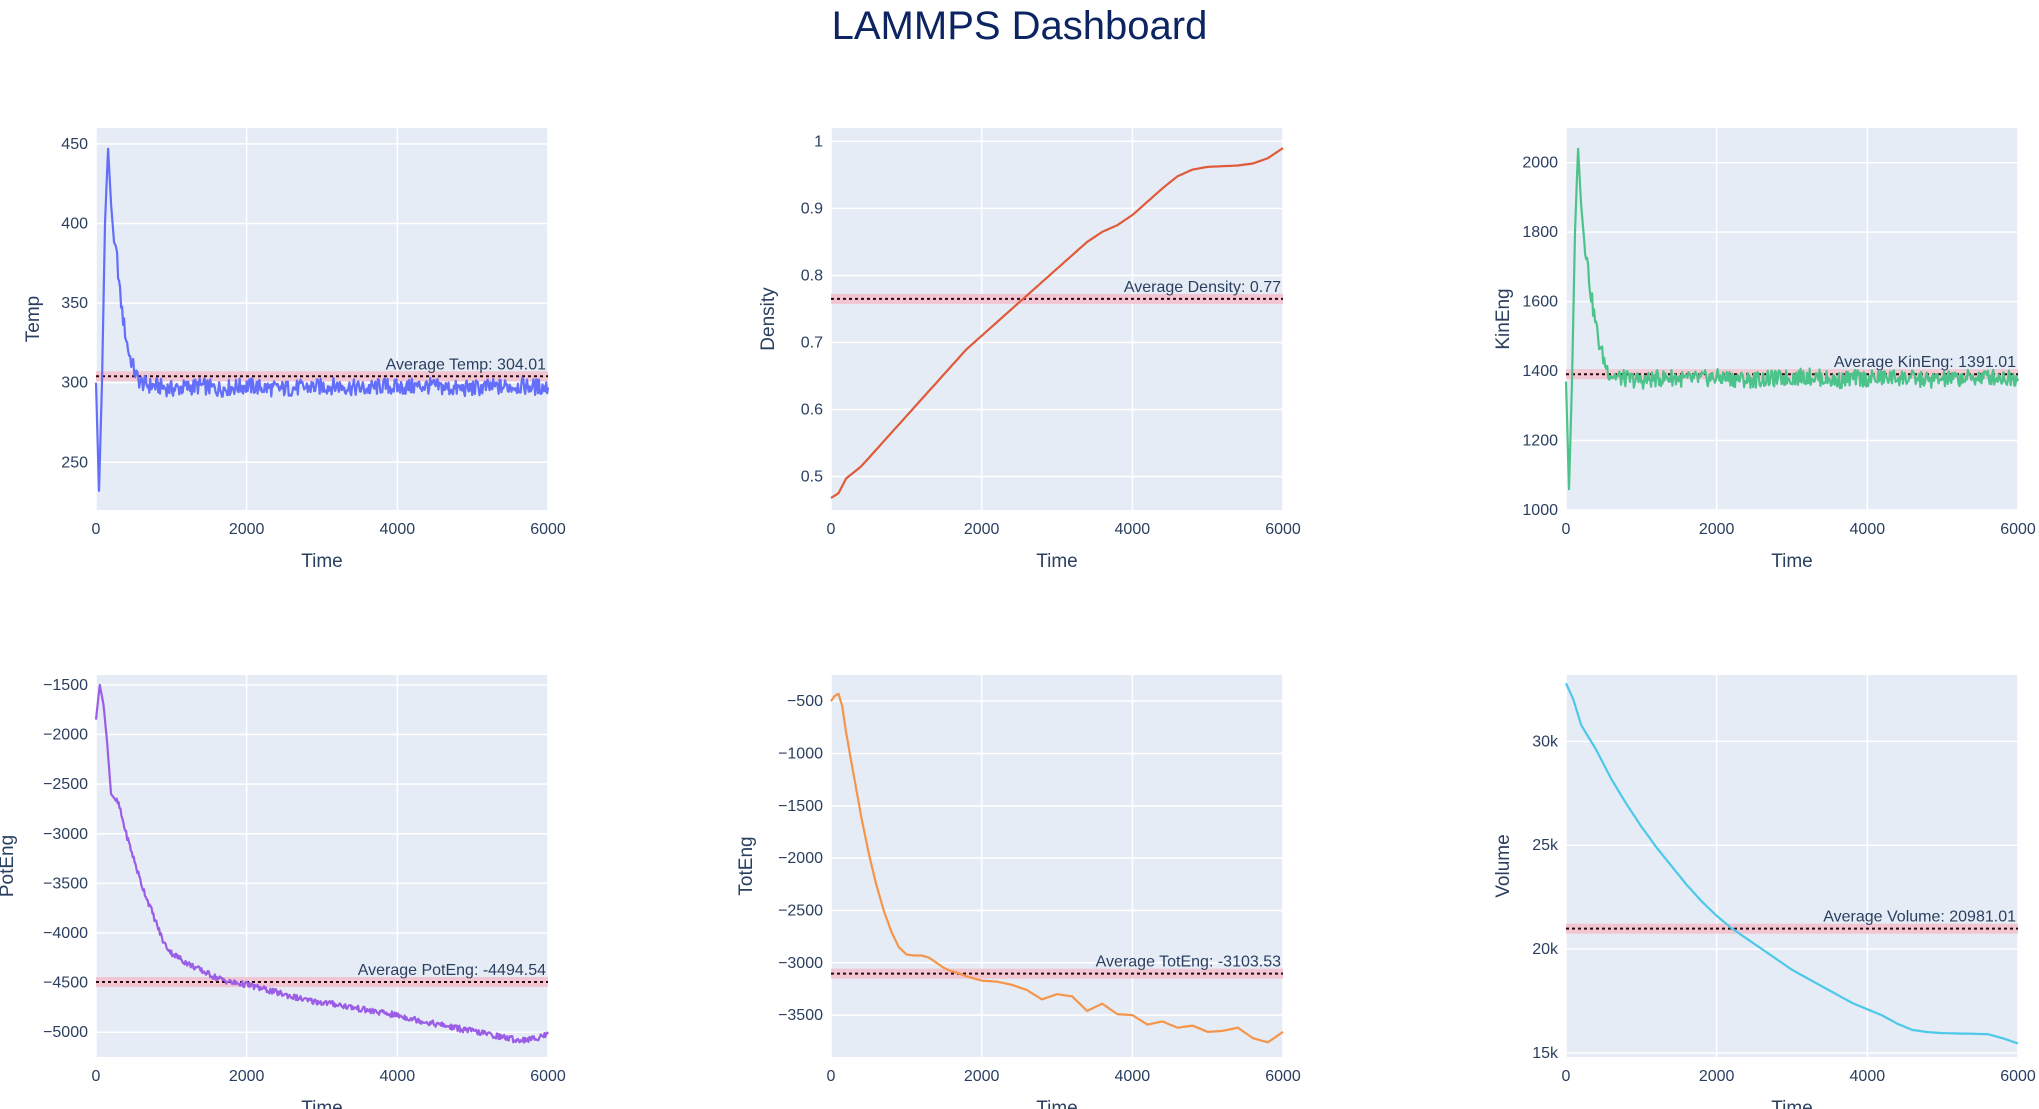 The image size is (2039, 1109). I want to click on y-tick-label: 400, so click(74, 224).